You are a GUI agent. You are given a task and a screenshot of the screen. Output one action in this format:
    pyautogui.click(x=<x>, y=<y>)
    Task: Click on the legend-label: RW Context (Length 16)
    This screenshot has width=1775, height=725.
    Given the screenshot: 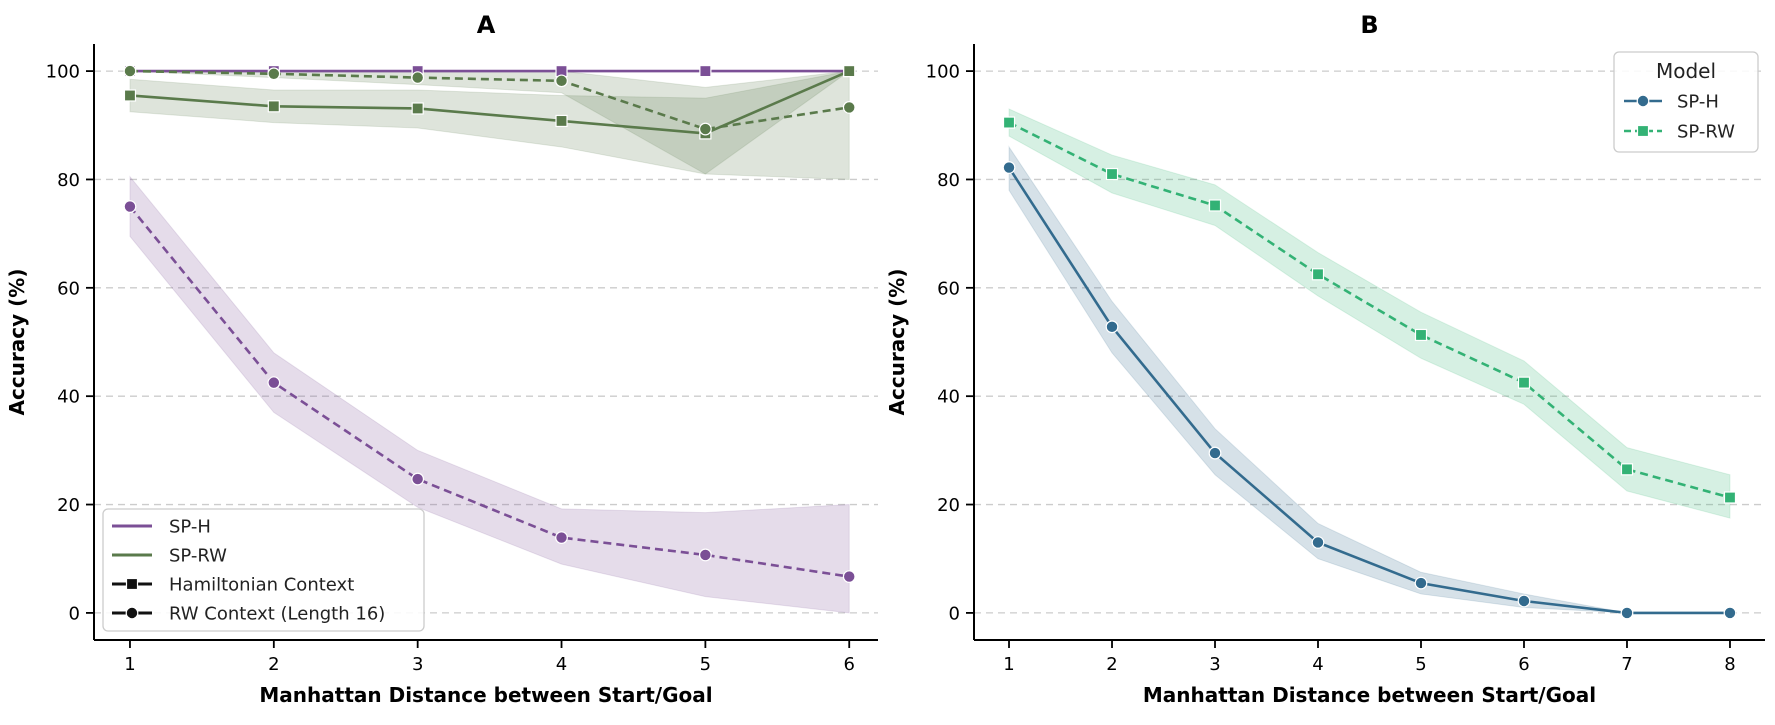 What is the action you would take?
    pyautogui.click(x=277, y=614)
    